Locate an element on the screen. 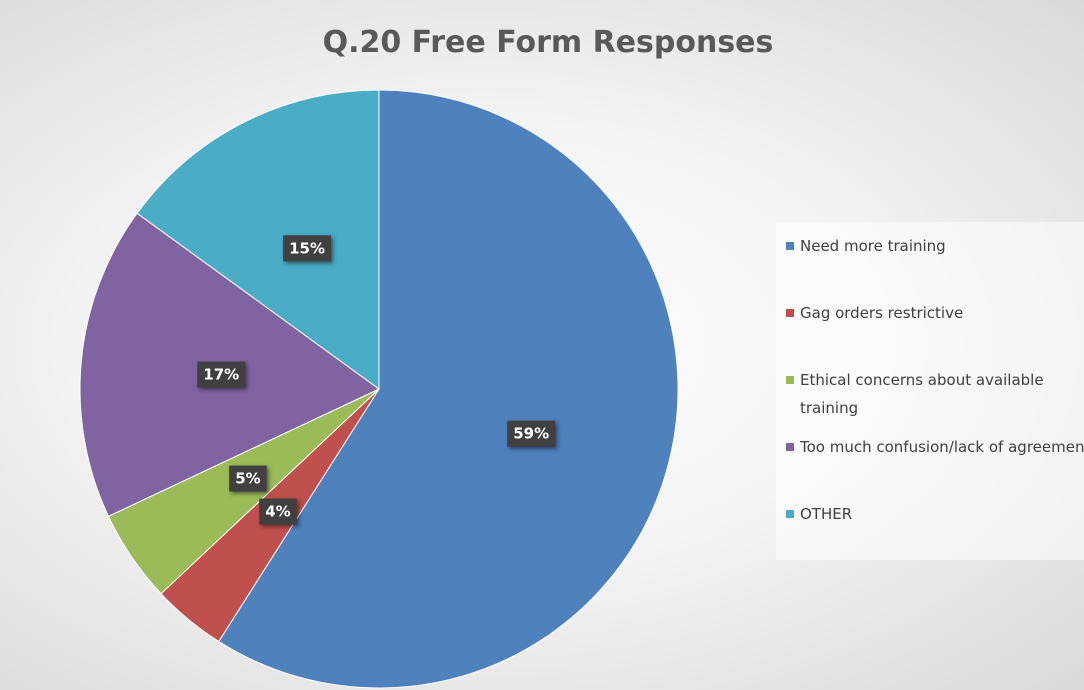 This screenshot has height=690, width=1084. legend-label: Too much confusion/lack of agreement is located at coordinates (942, 447).